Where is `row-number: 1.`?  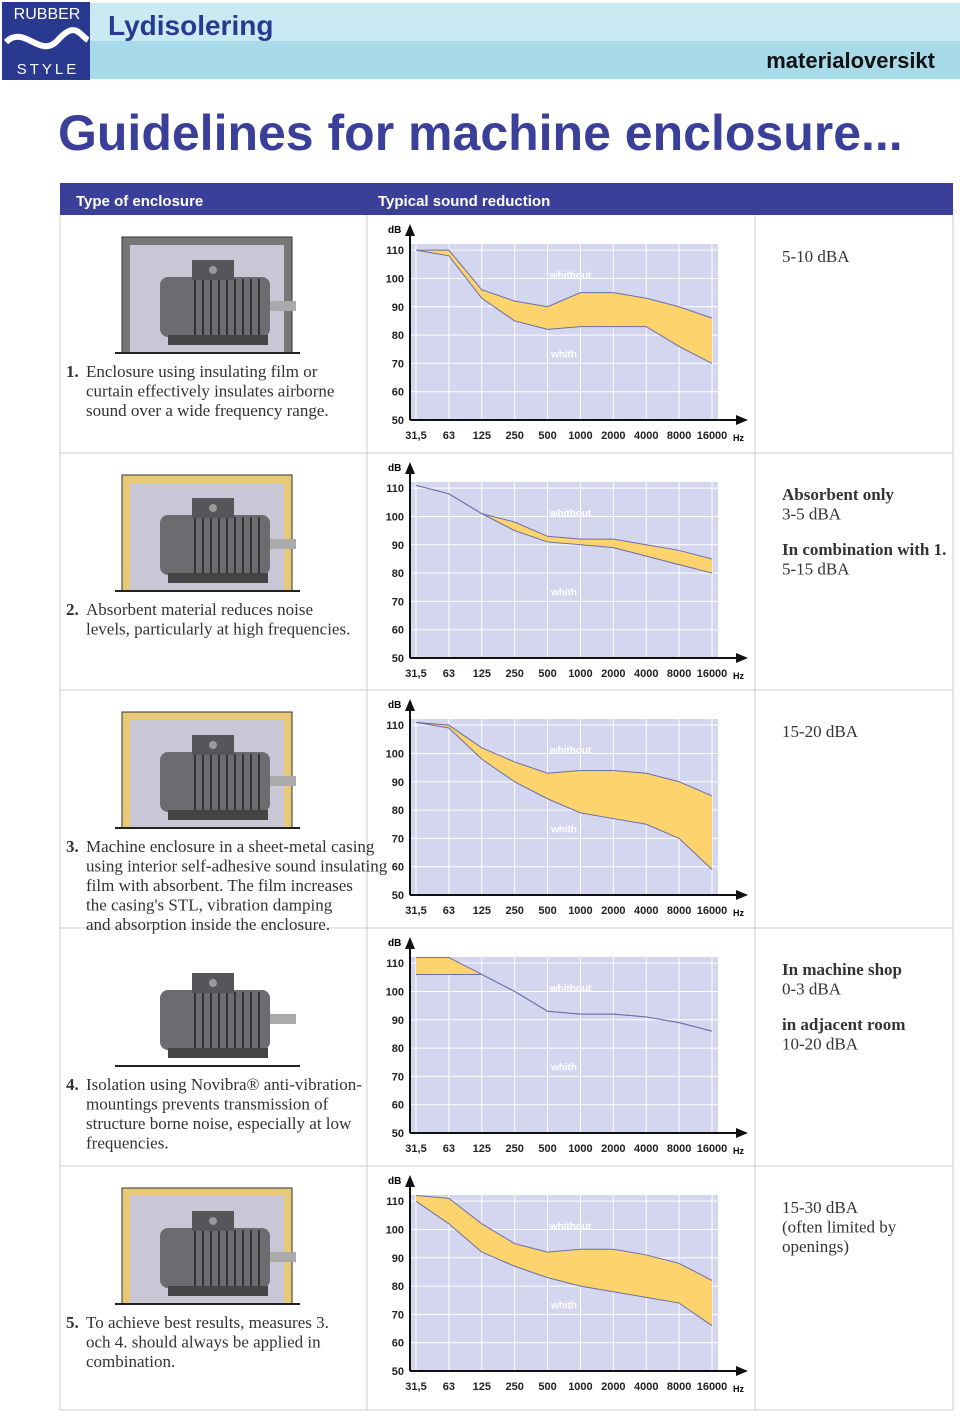
row-number: 1. is located at coordinates (72, 371).